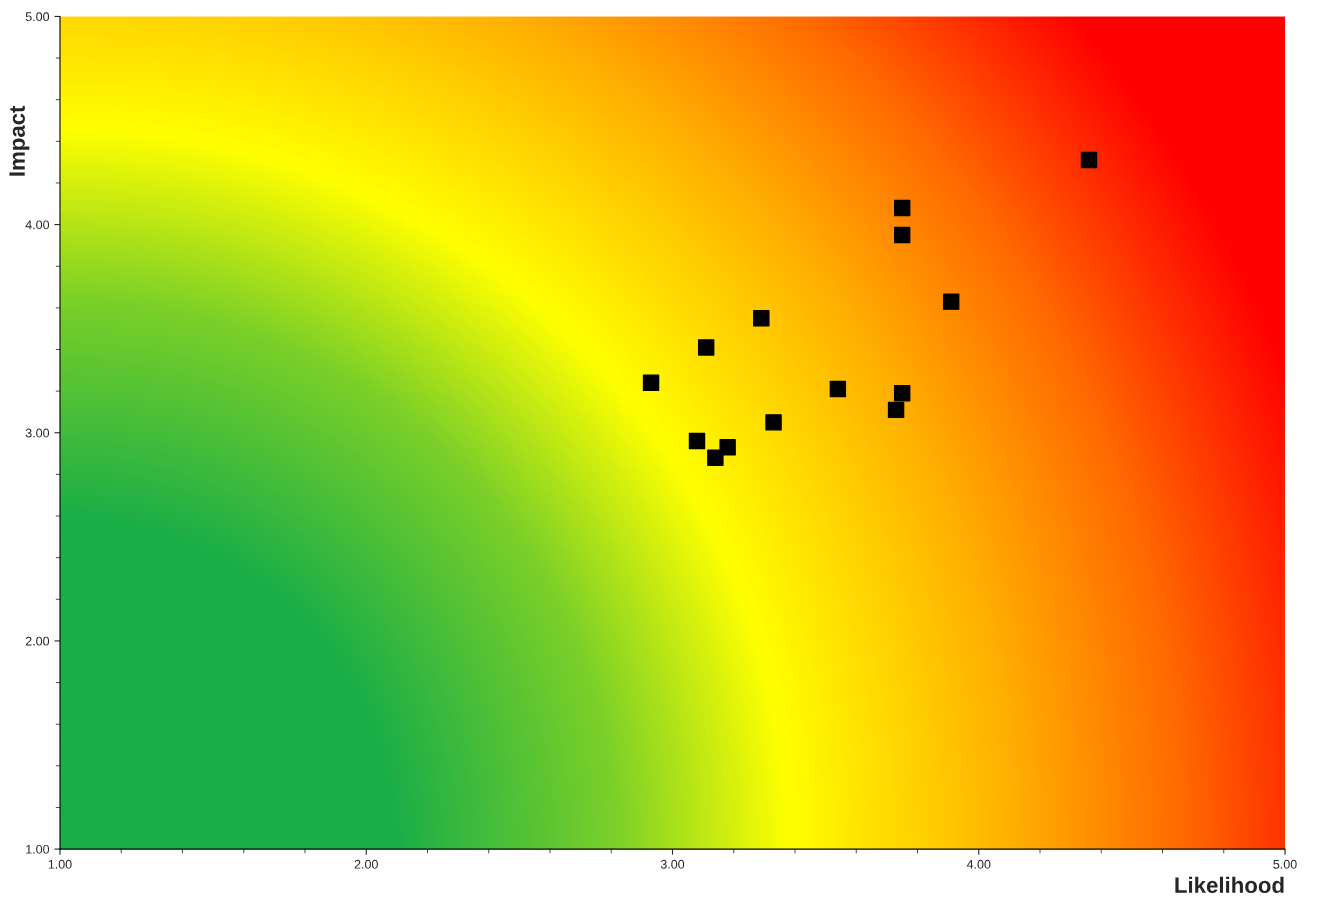  What do you see at coordinates (38, 849) in the screenshot?
I see `y-tick-label: 1.00` at bounding box center [38, 849].